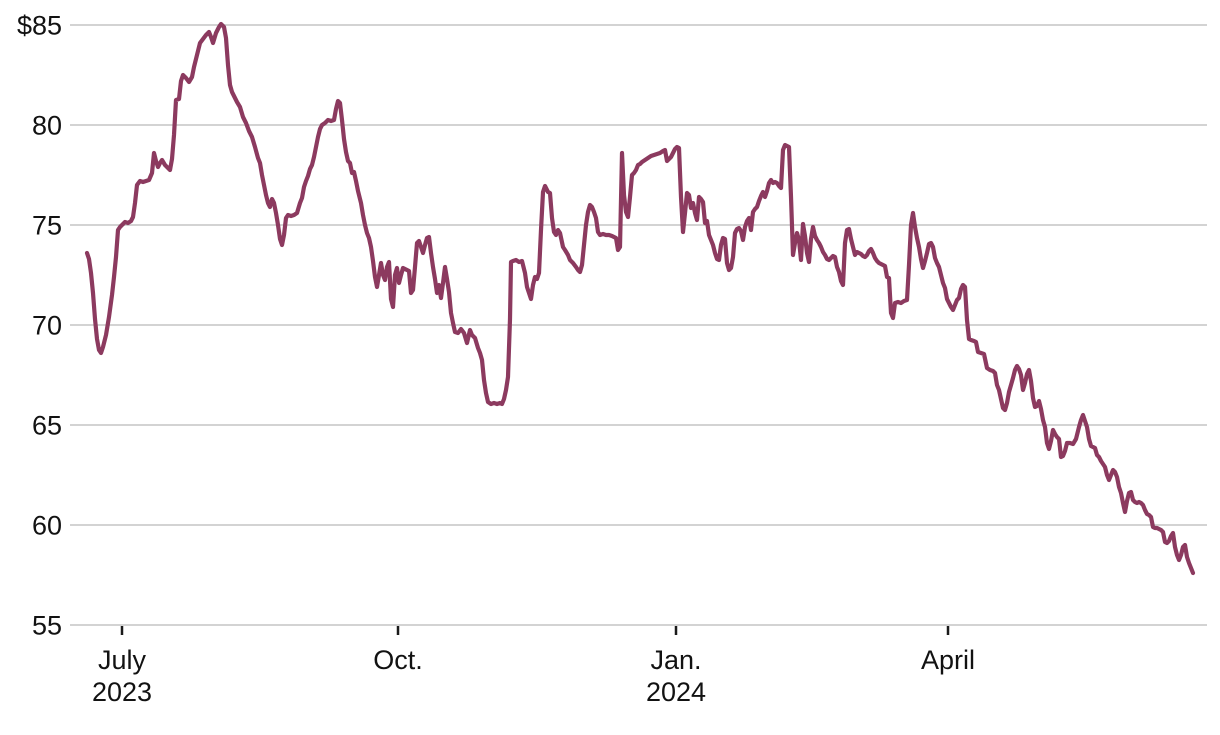  What do you see at coordinates (398, 660) in the screenshot?
I see `x-axis-label: Oct.` at bounding box center [398, 660].